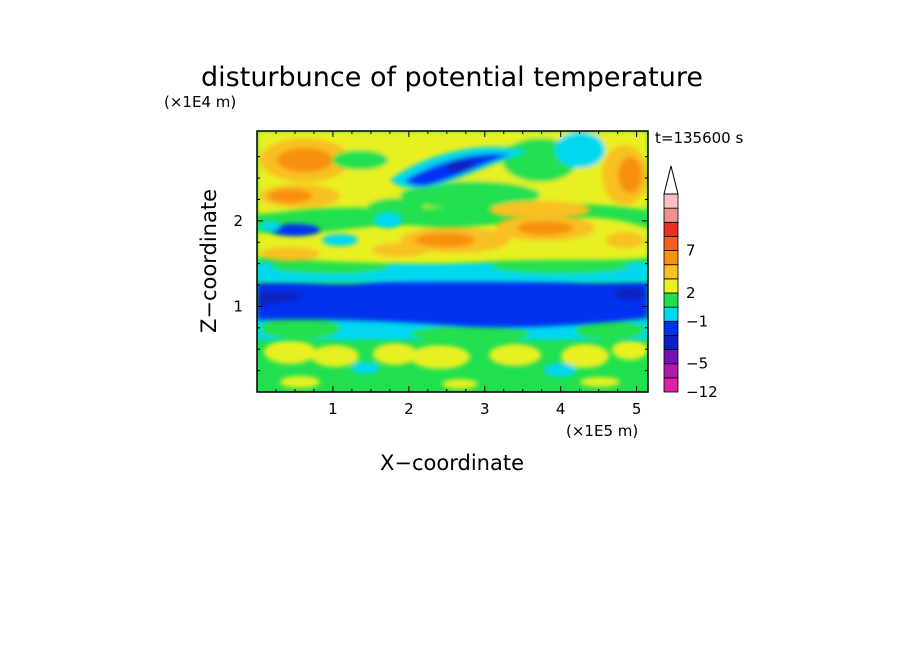 The image size is (904, 654). What do you see at coordinates (690, 283) in the screenshot?
I see `colorbar: −12−5−127` at bounding box center [690, 283].